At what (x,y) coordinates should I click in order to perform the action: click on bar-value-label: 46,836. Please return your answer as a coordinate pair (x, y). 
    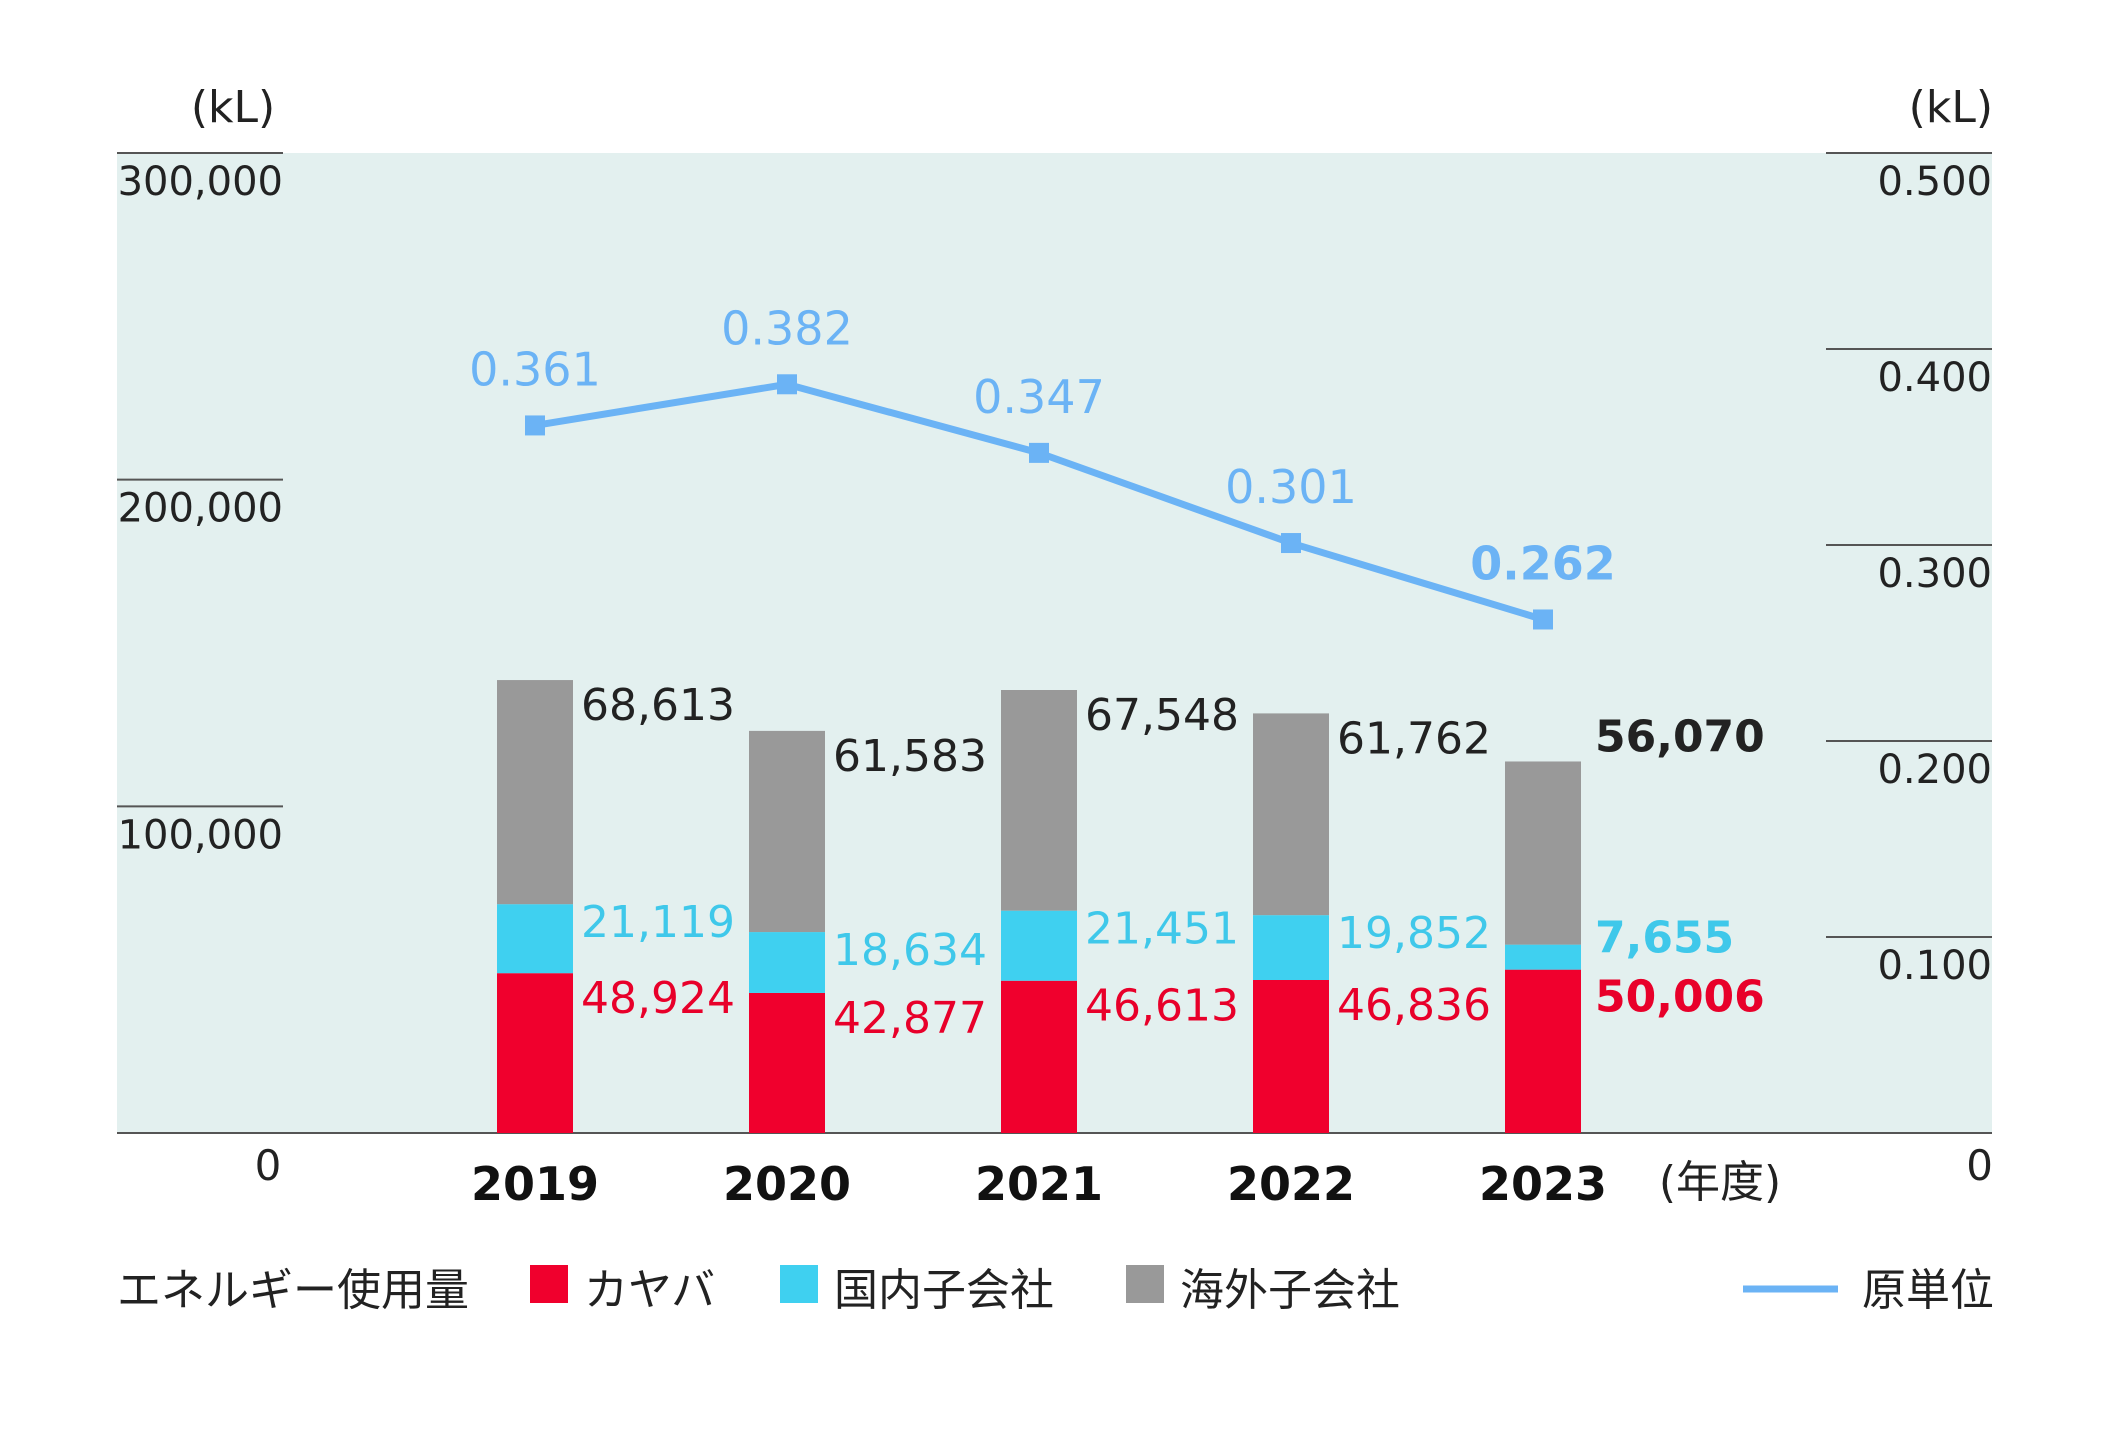
    Looking at the image, I should click on (1414, 1005).